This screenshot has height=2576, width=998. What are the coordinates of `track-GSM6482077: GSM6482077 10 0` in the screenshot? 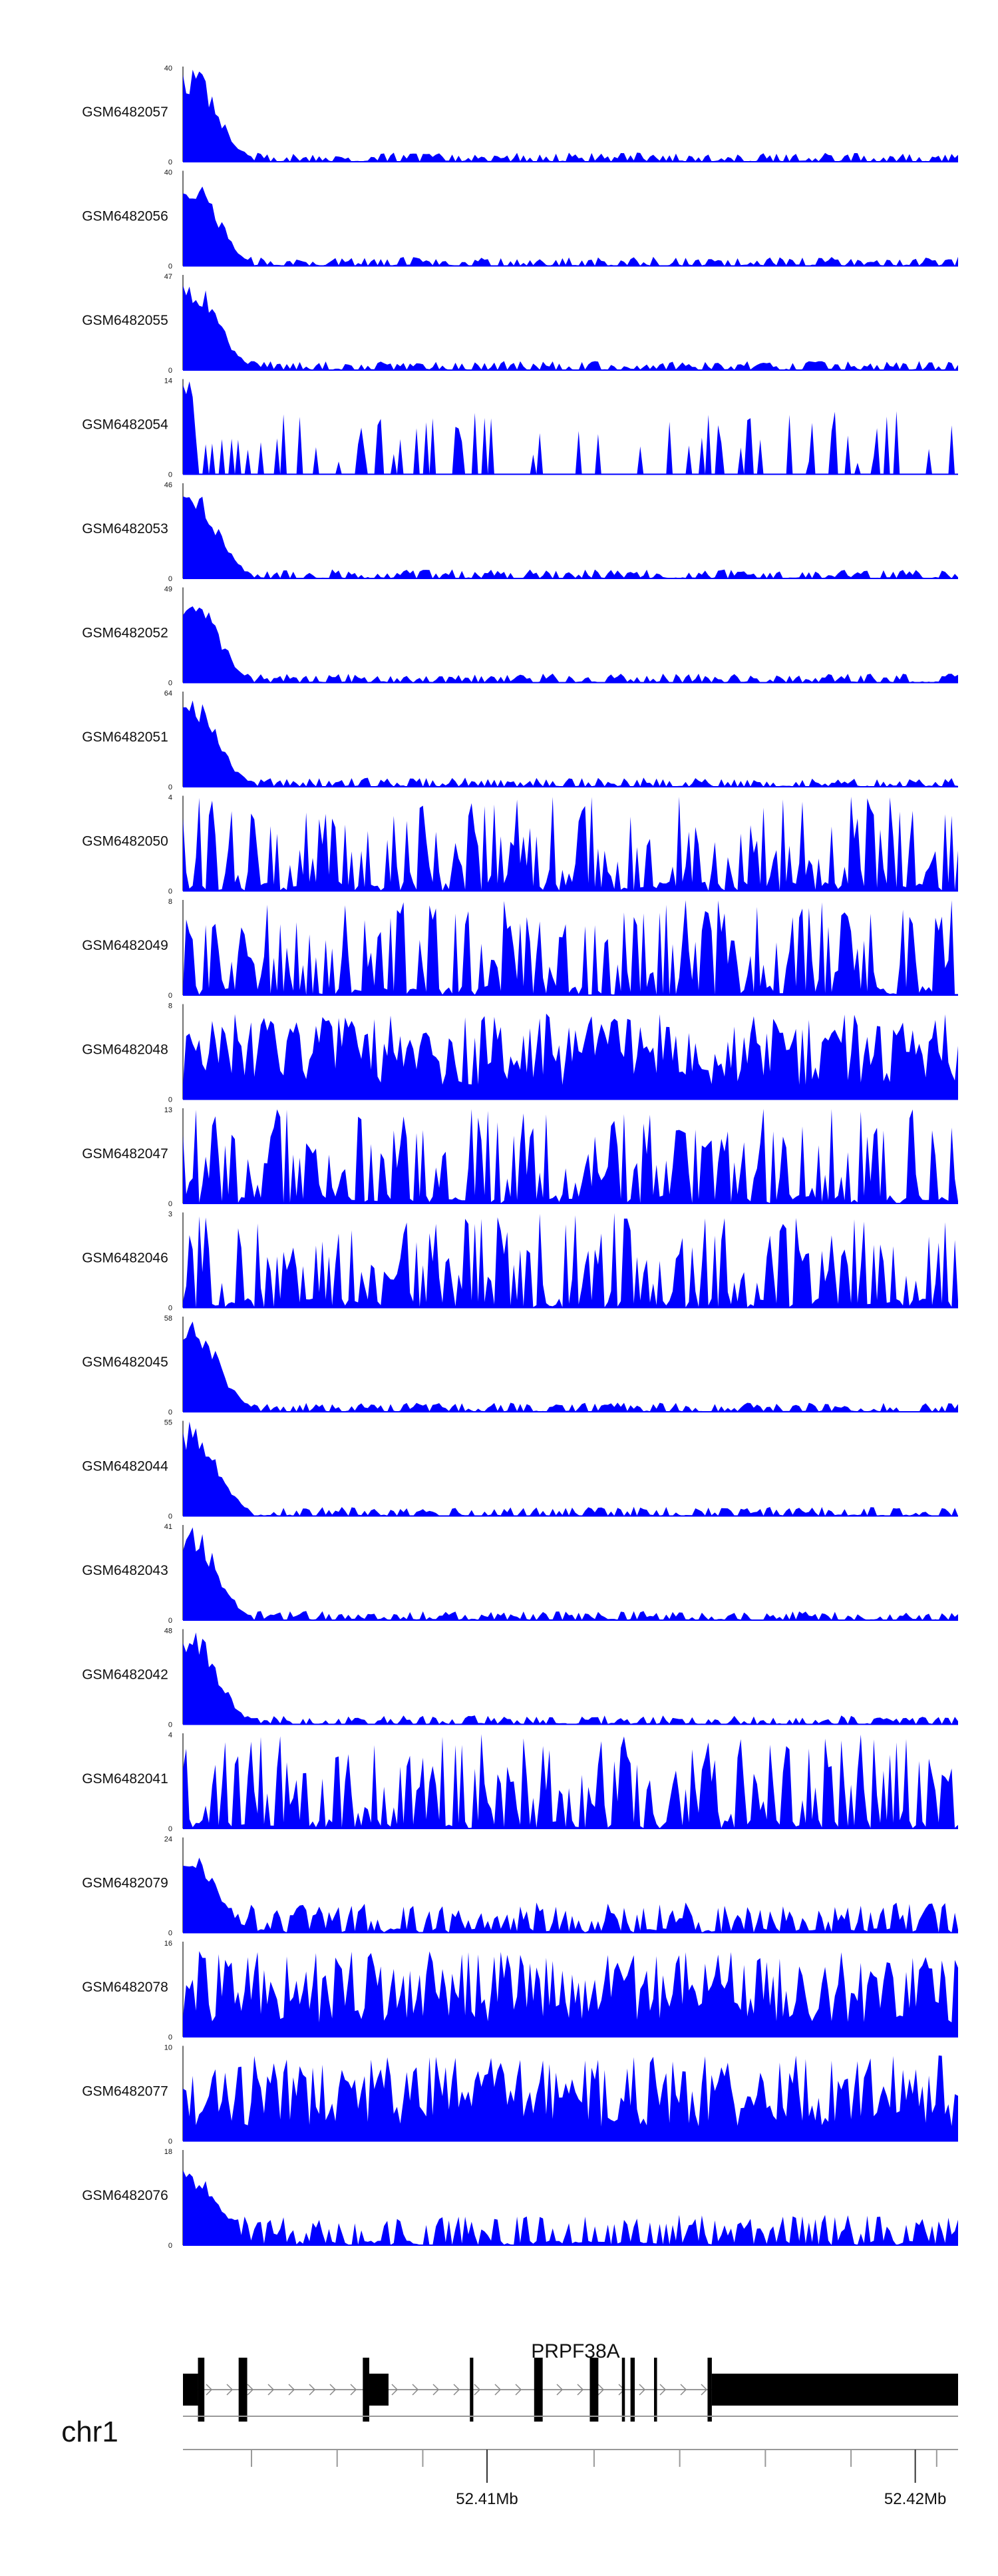 It's located at (520, 2095).